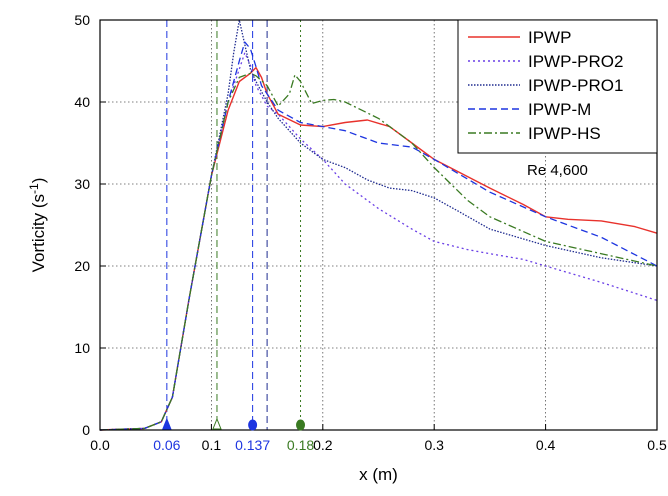 The image size is (668, 496). What do you see at coordinates (434, 445) in the screenshot?
I see `x-tick-label: 0.3` at bounding box center [434, 445].